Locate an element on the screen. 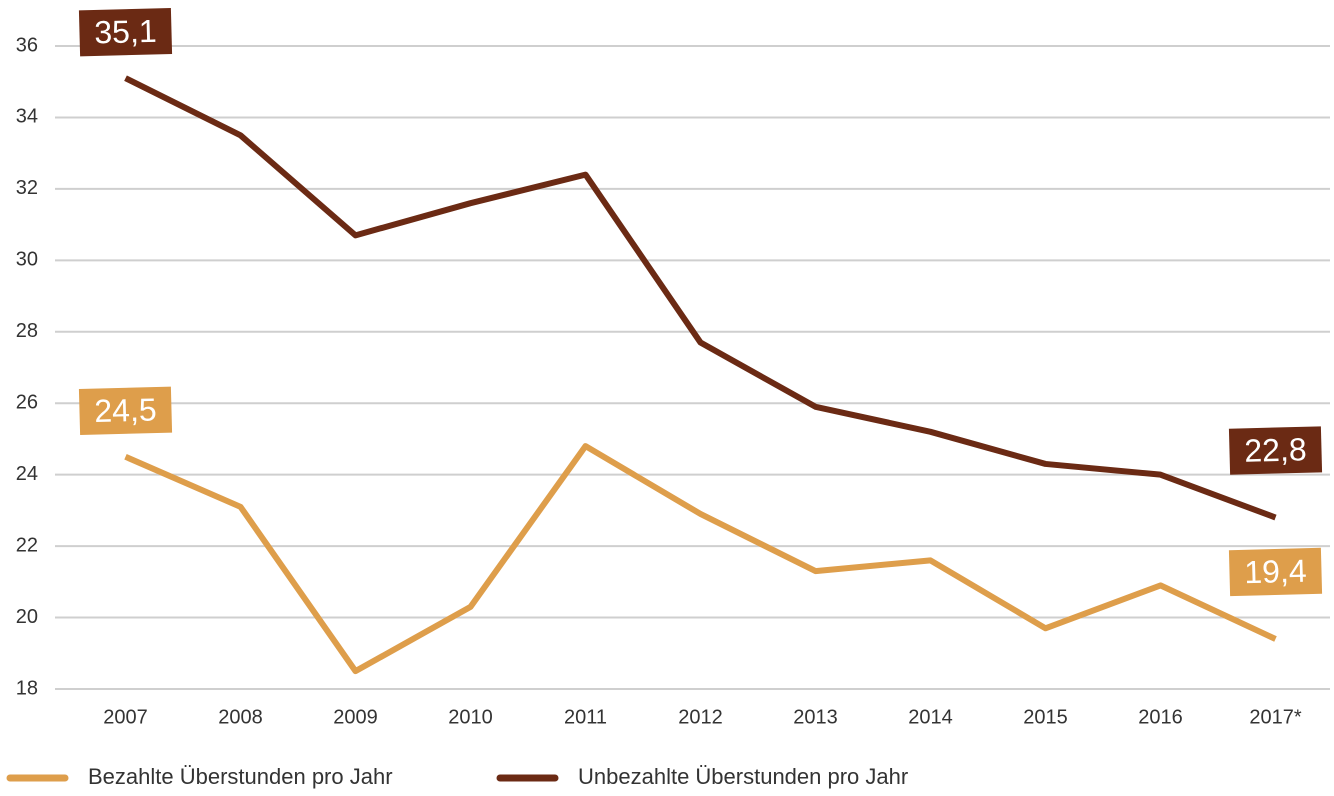  y-tick-label: 34 is located at coordinates (27, 117).